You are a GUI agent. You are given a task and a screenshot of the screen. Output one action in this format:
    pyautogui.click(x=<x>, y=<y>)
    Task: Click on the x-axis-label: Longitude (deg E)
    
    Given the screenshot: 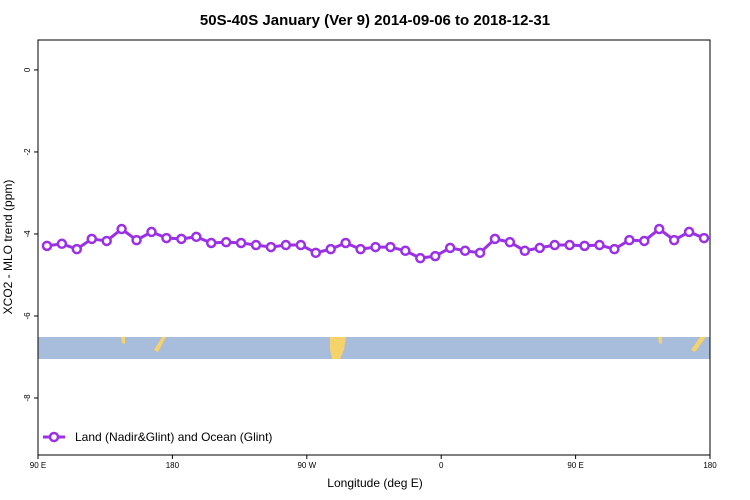 What is the action you would take?
    pyautogui.click(x=374, y=483)
    